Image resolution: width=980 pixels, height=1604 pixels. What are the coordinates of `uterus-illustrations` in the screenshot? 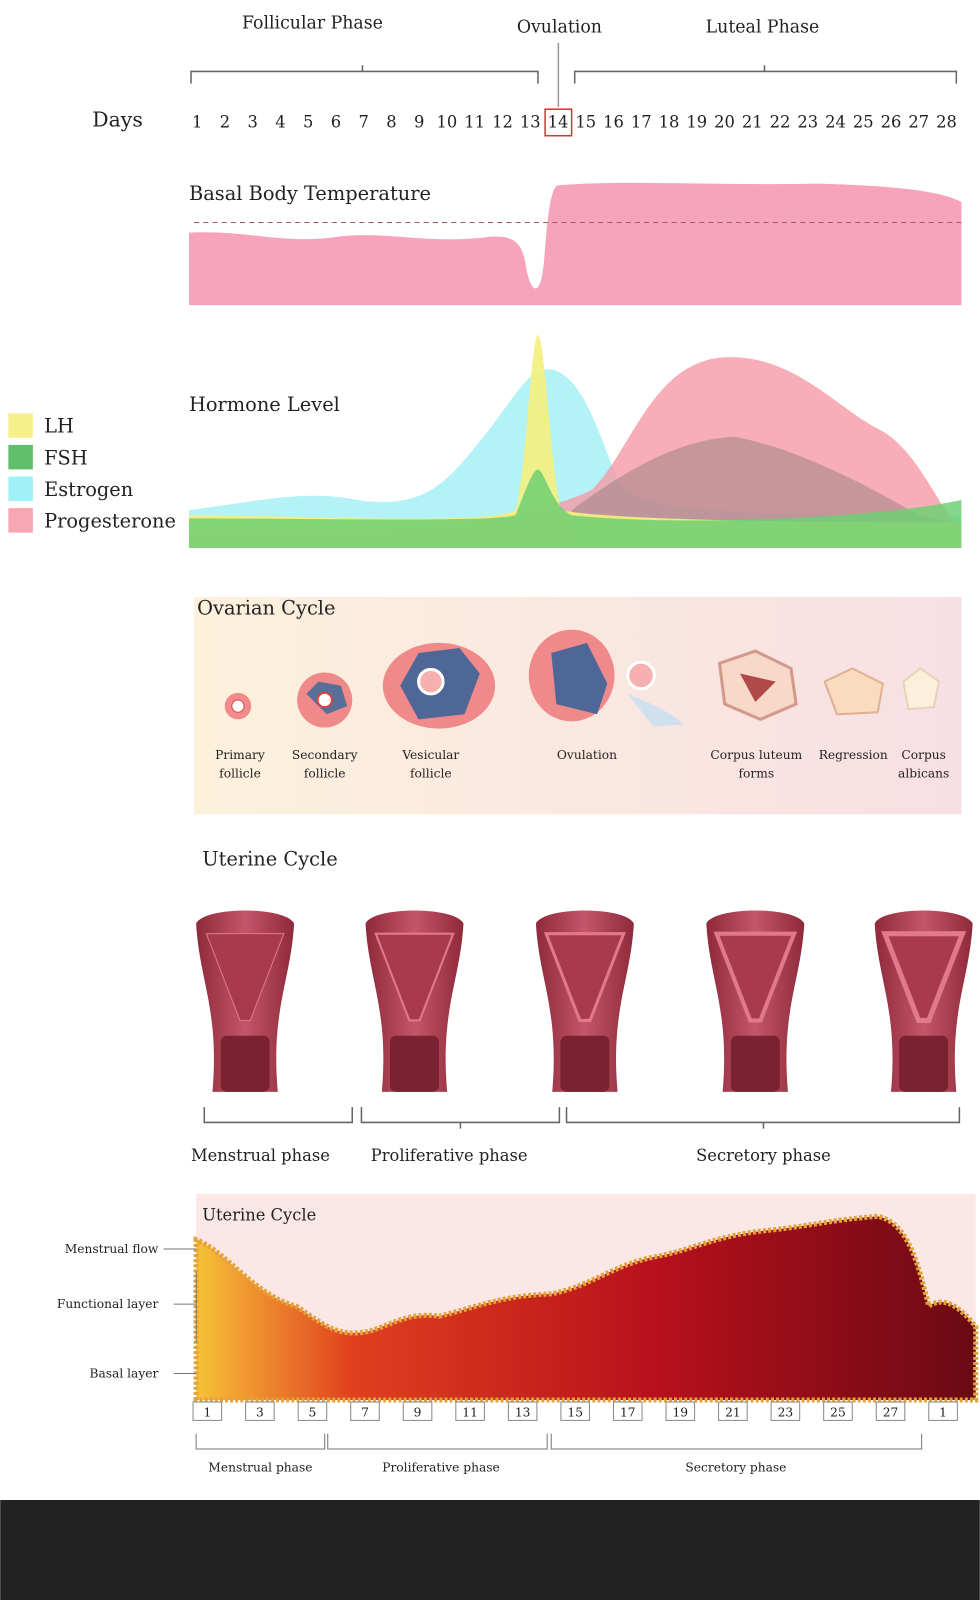 It's located at (584, 1001).